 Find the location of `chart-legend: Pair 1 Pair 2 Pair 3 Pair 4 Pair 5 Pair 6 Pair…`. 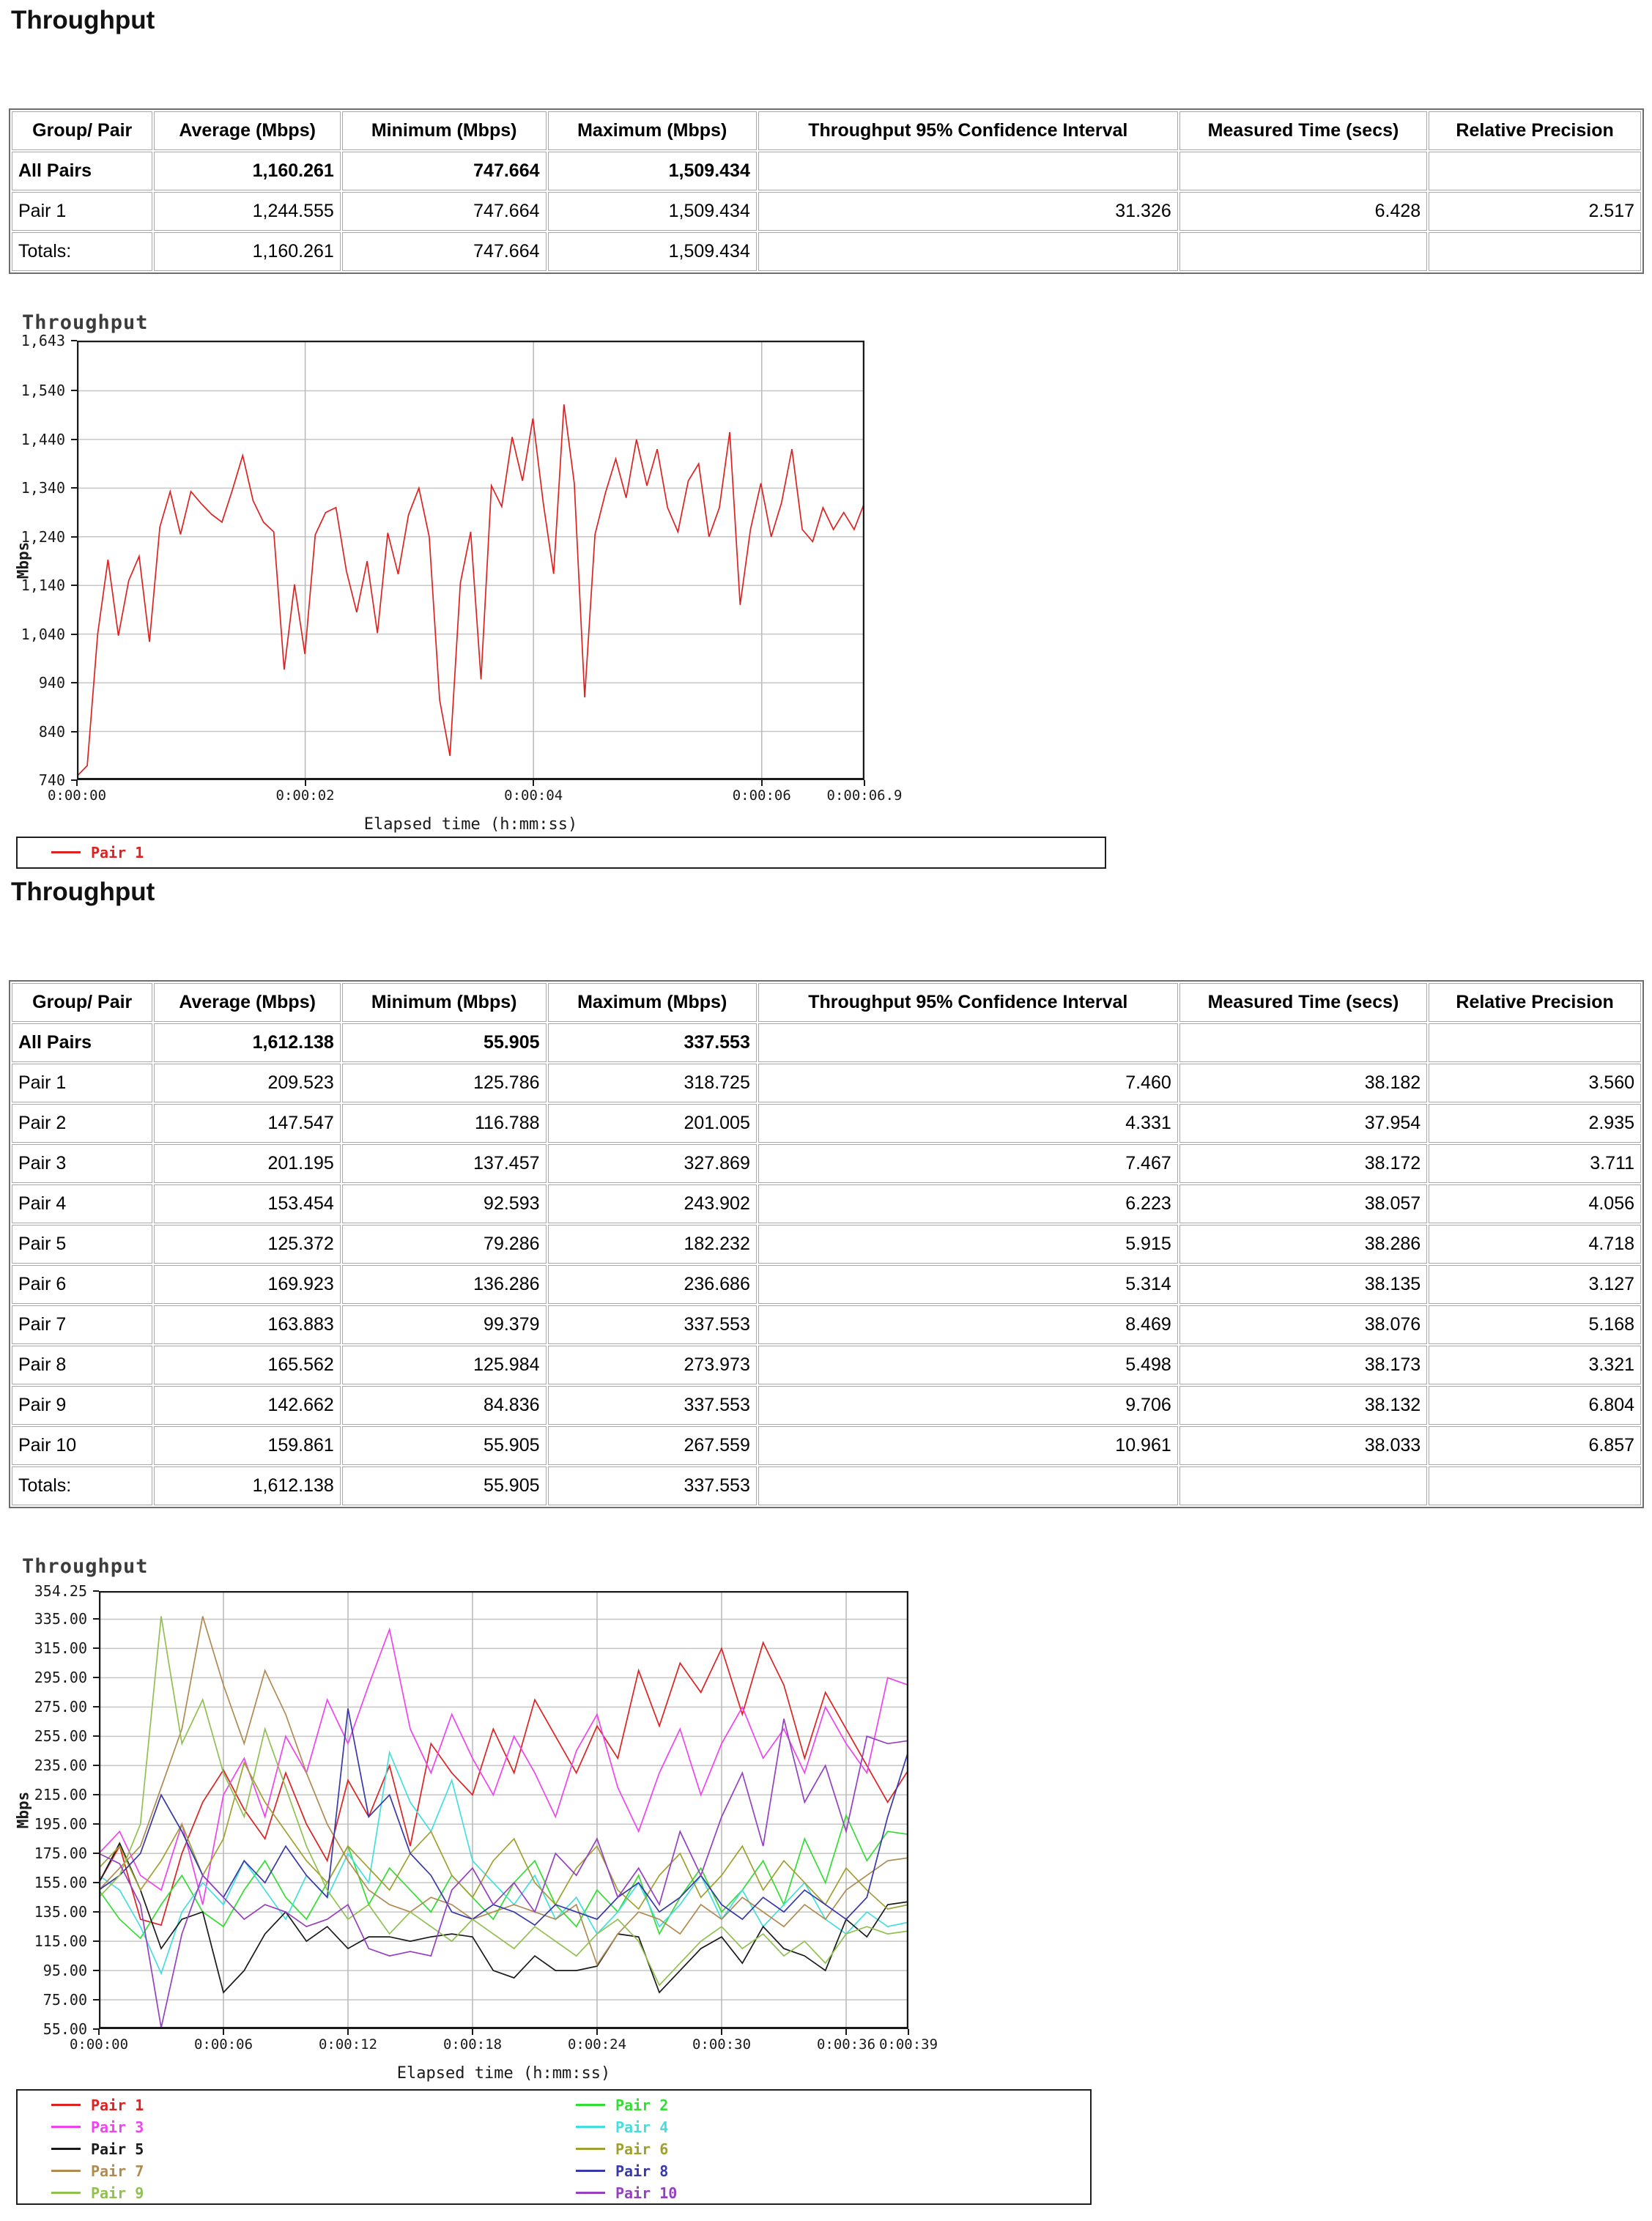

chart-legend: Pair 1 Pair 2 Pair 3 Pair 4 Pair 5 Pair 6 Pair… is located at coordinates (554, 2147).